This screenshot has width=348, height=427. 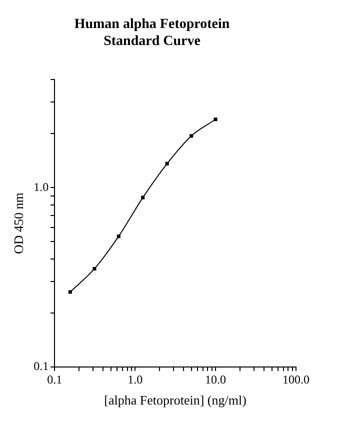 I want to click on chart-title: Human alpha Fetoprotein Standard Curve, so click(x=152, y=33).